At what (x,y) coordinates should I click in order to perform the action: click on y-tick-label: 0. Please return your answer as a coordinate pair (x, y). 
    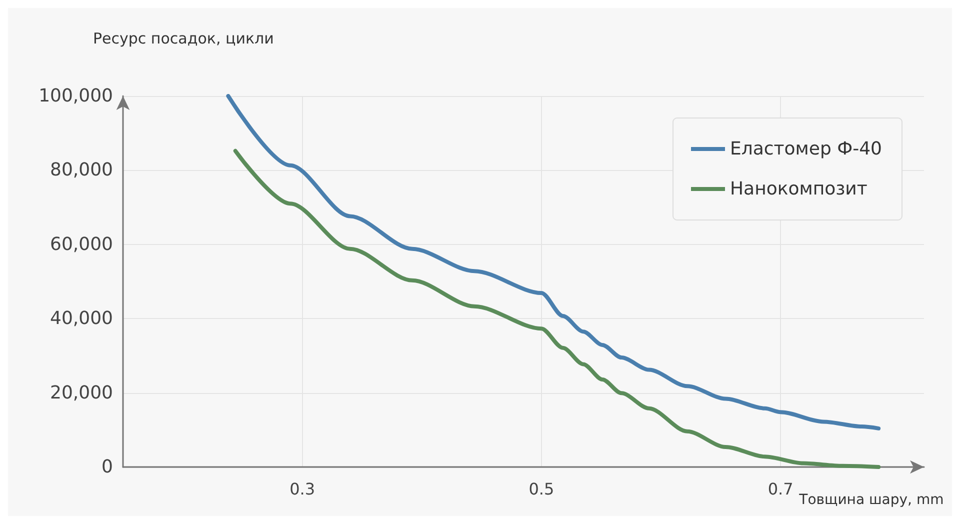
    Looking at the image, I should click on (107, 467).